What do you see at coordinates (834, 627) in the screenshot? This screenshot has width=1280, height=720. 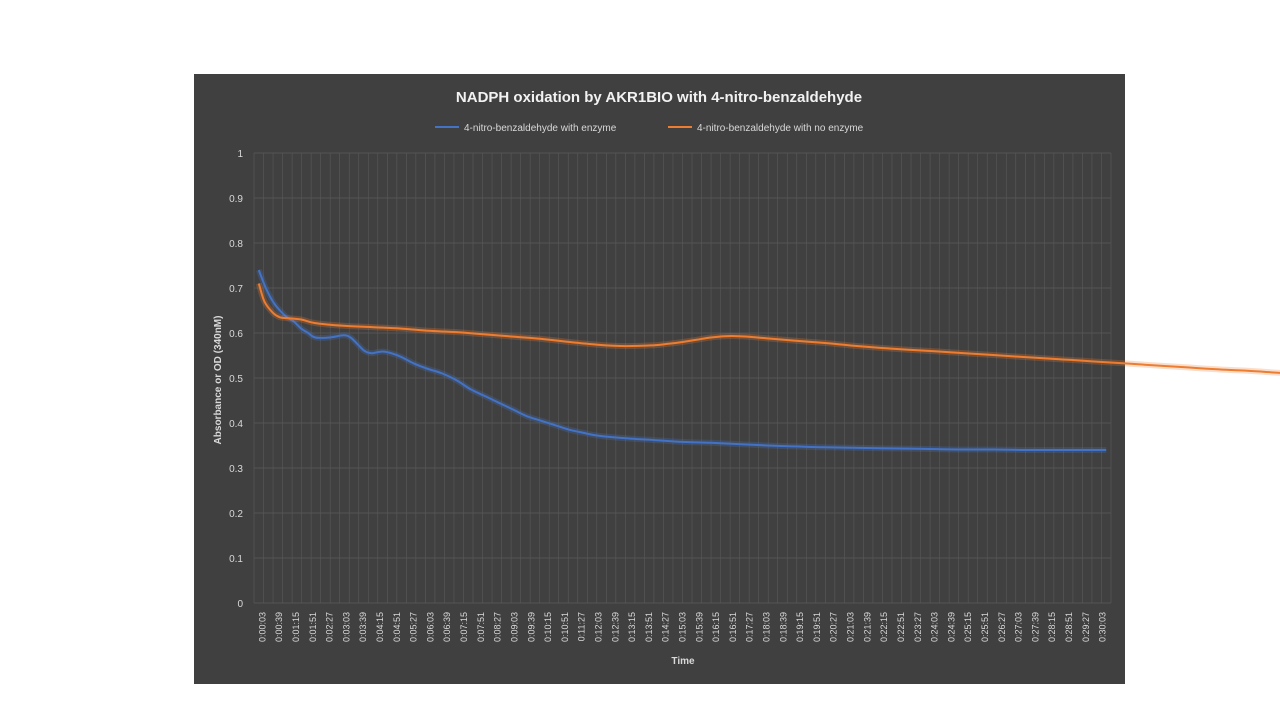 I see `x-tick-label: 0:20:27` at bounding box center [834, 627].